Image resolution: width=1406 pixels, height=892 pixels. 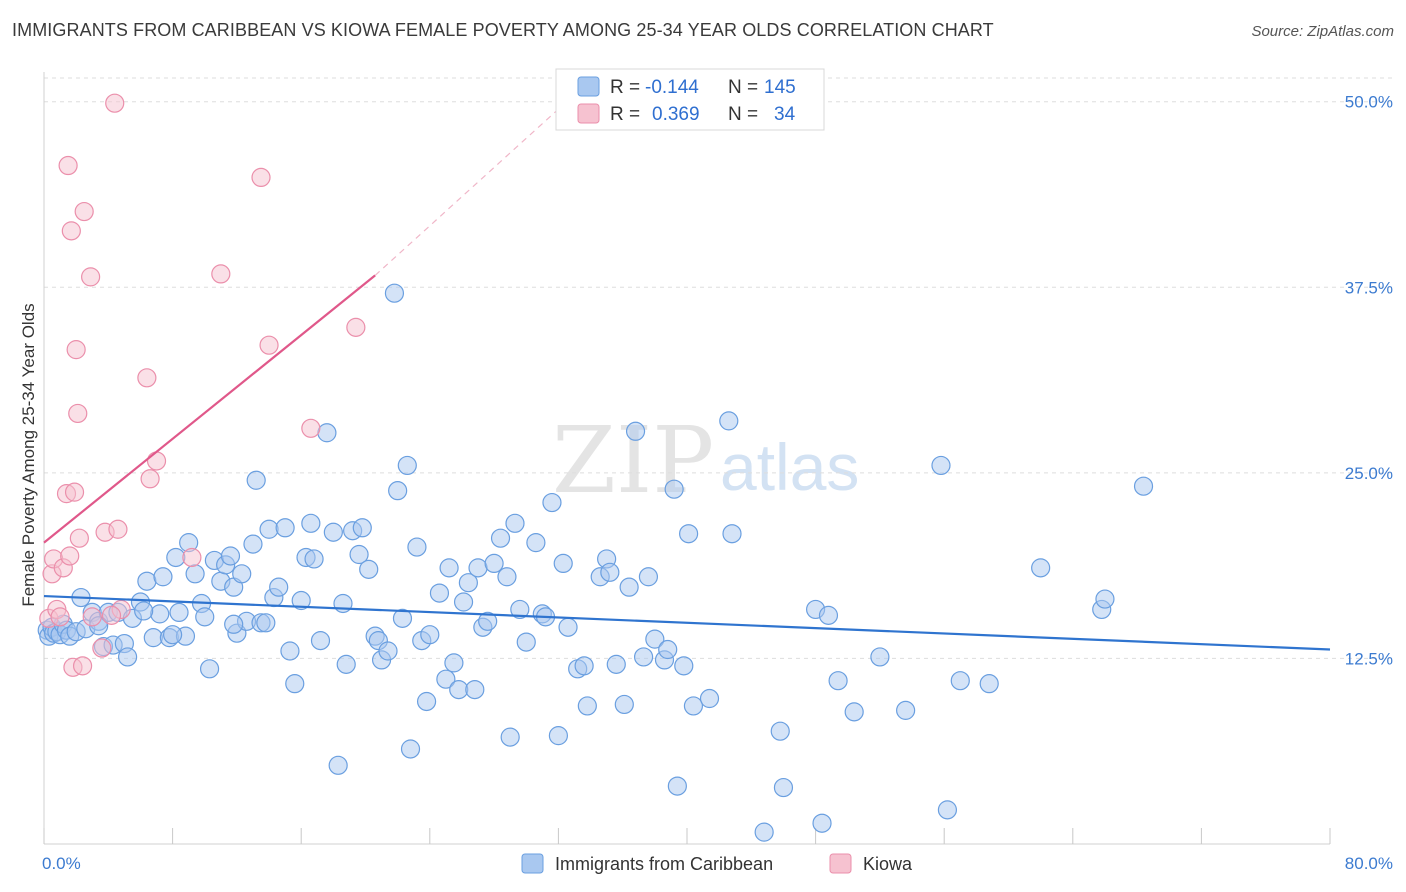 I want to click on y-tick-label-2: 37.5%, so click(x=1369, y=287).